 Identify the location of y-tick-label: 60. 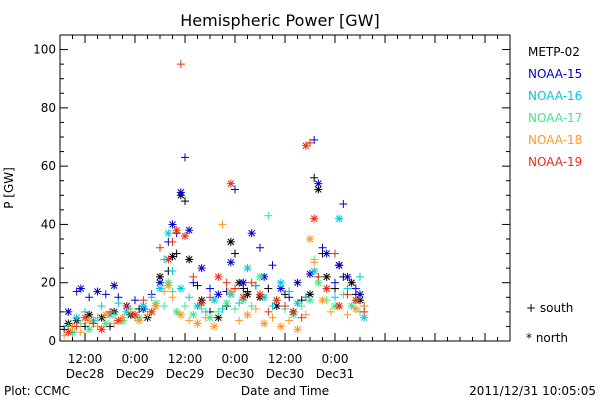
(48, 166).